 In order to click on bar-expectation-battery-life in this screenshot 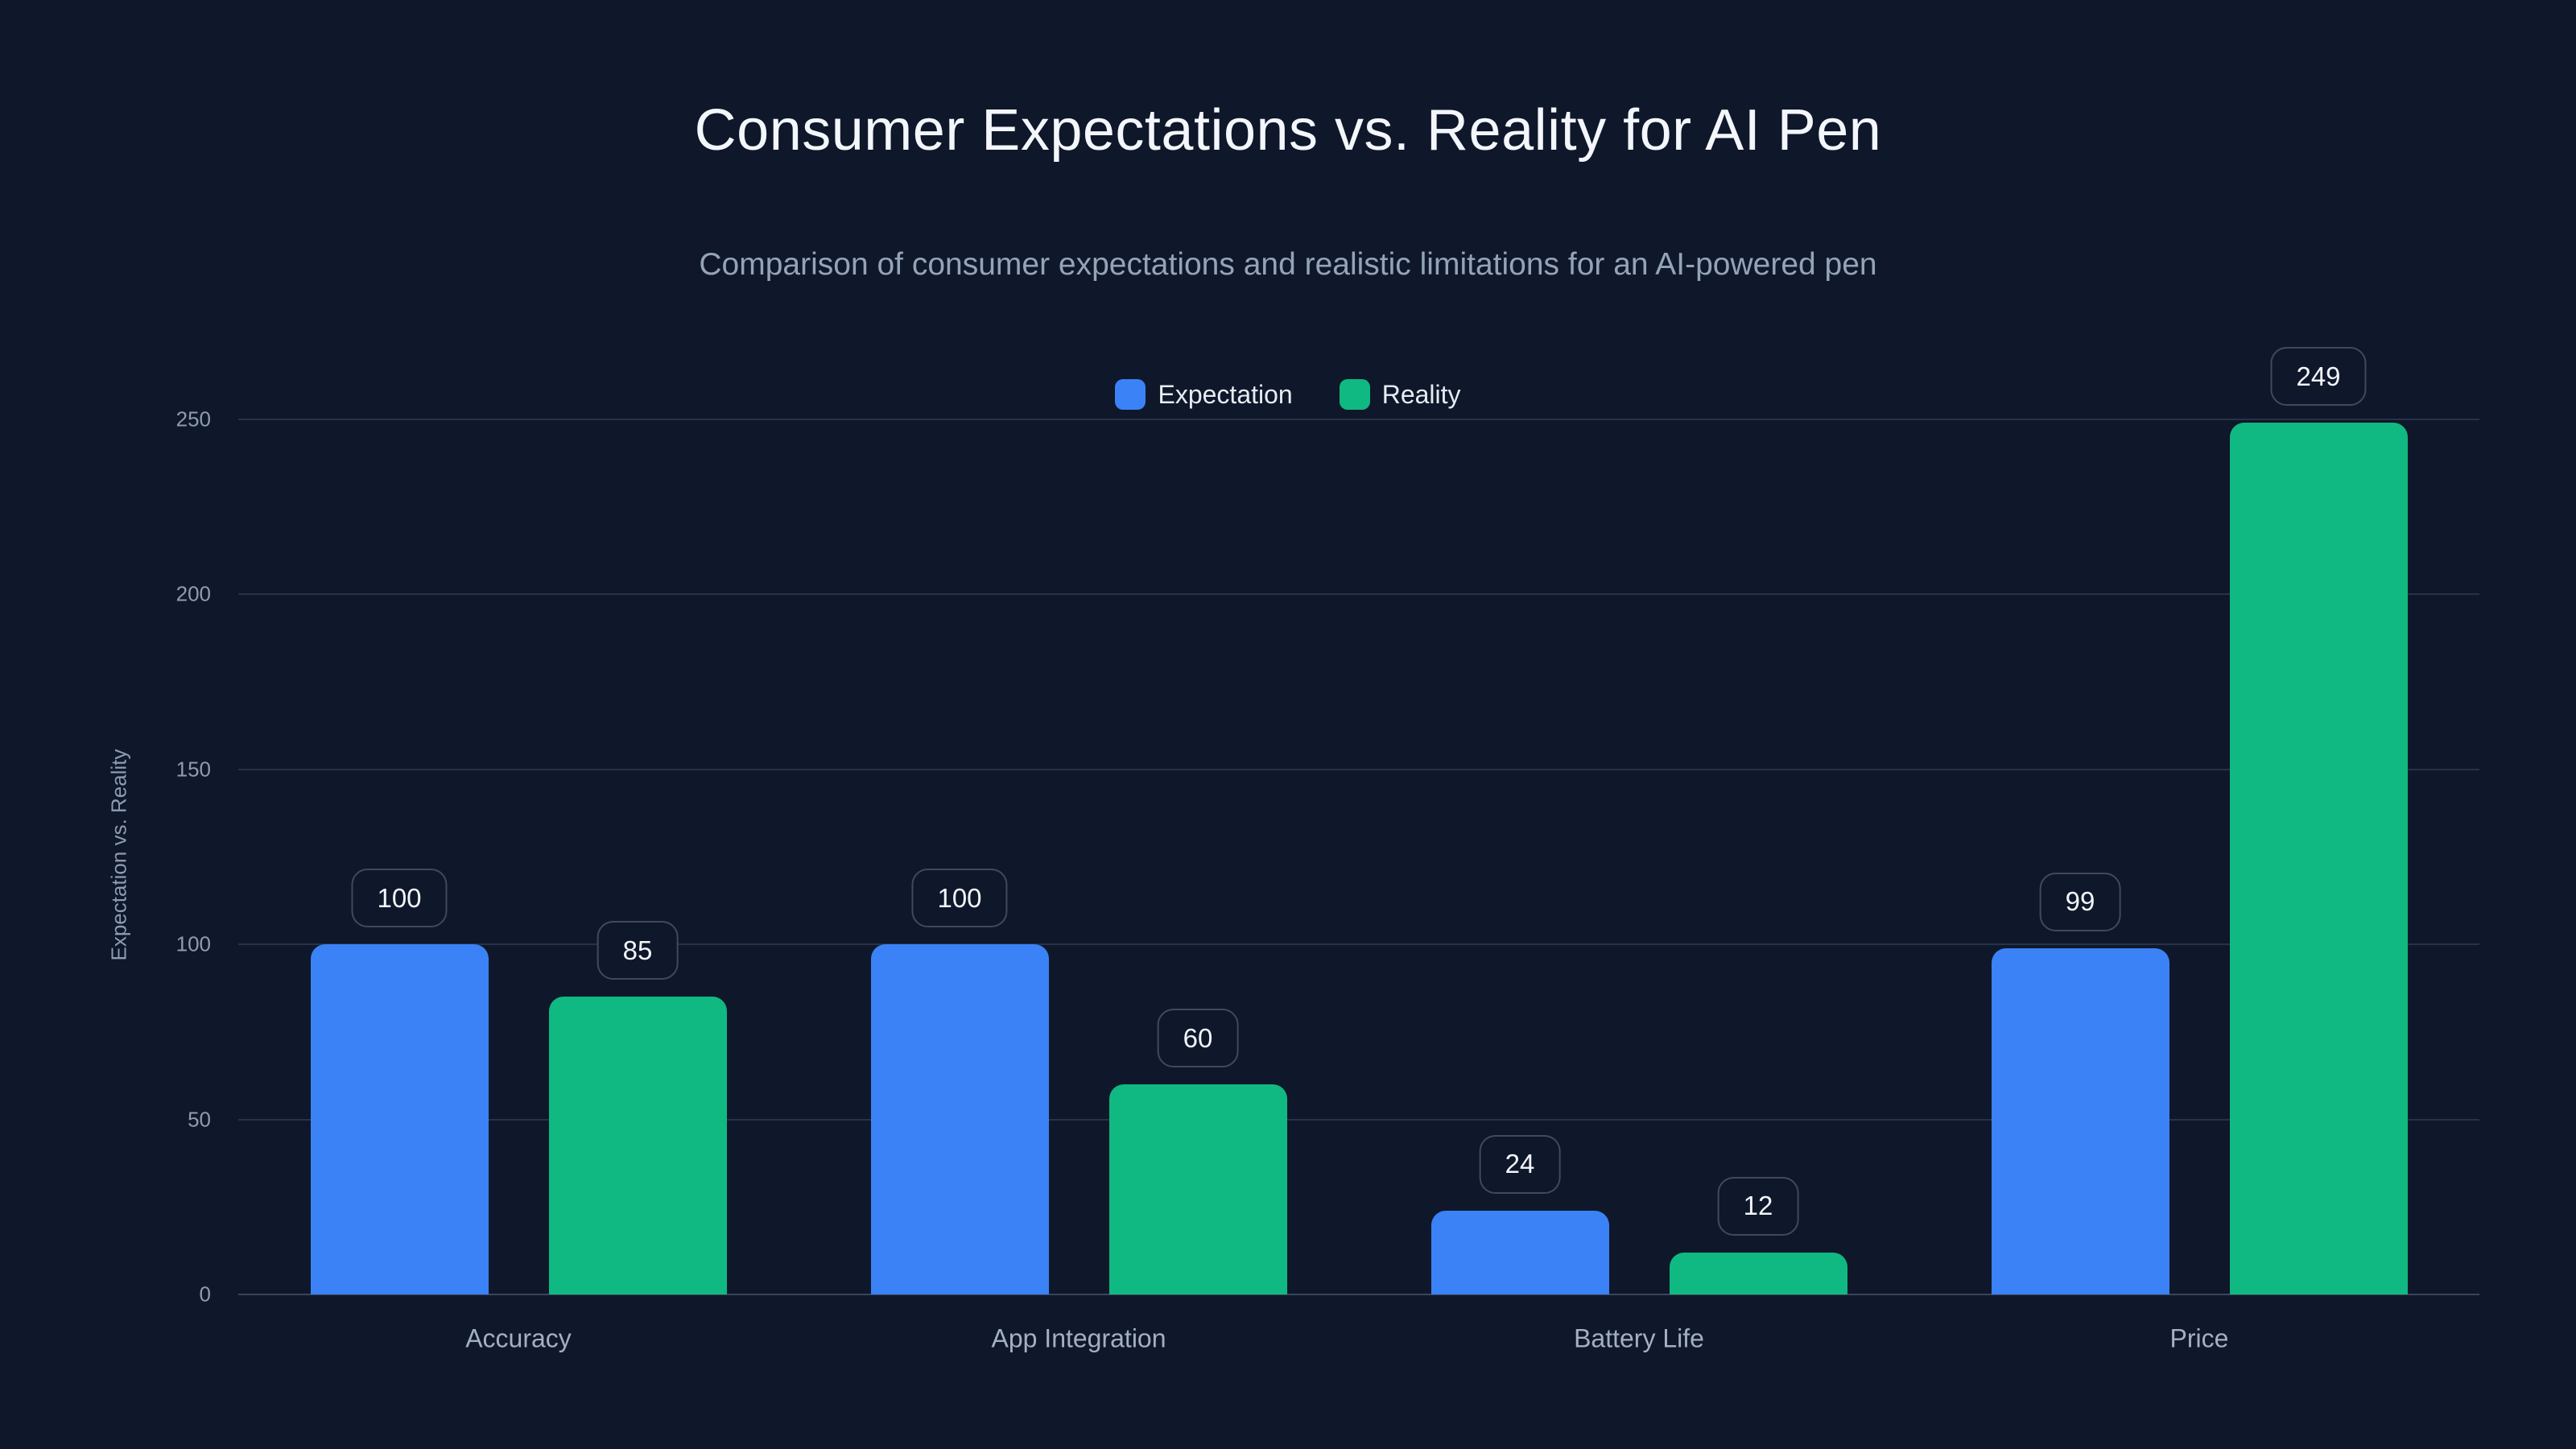, I will do `click(1519, 1252)`.